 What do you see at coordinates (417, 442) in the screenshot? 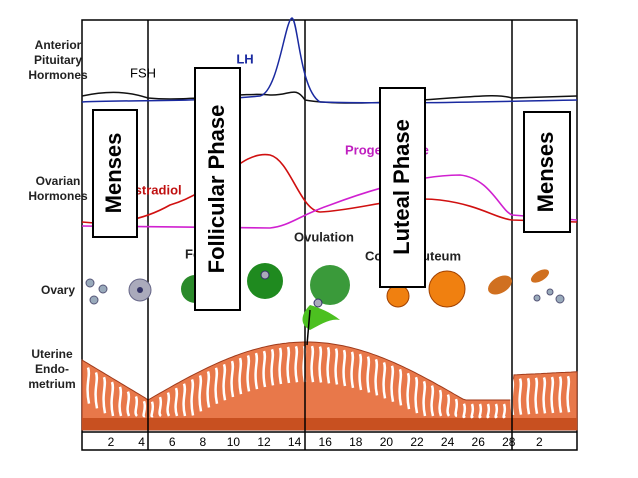
I see `day-label: 22` at bounding box center [417, 442].